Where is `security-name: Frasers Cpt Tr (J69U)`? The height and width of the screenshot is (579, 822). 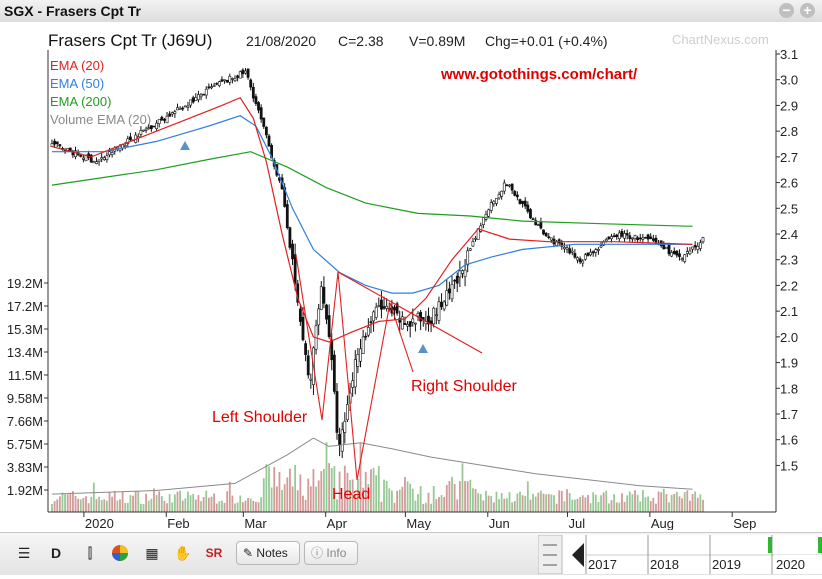
security-name: Frasers Cpt Tr (J69U) is located at coordinates (130, 40).